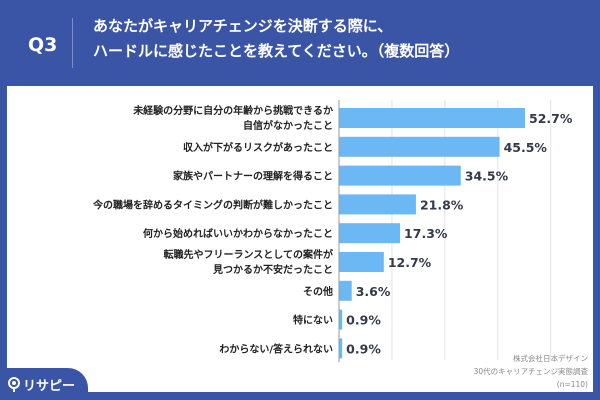 Image resolution: width=600 pixels, height=400 pixels. Describe the element at coordinates (426, 233) in the screenshot. I see `data-label: 17.3%` at that location.